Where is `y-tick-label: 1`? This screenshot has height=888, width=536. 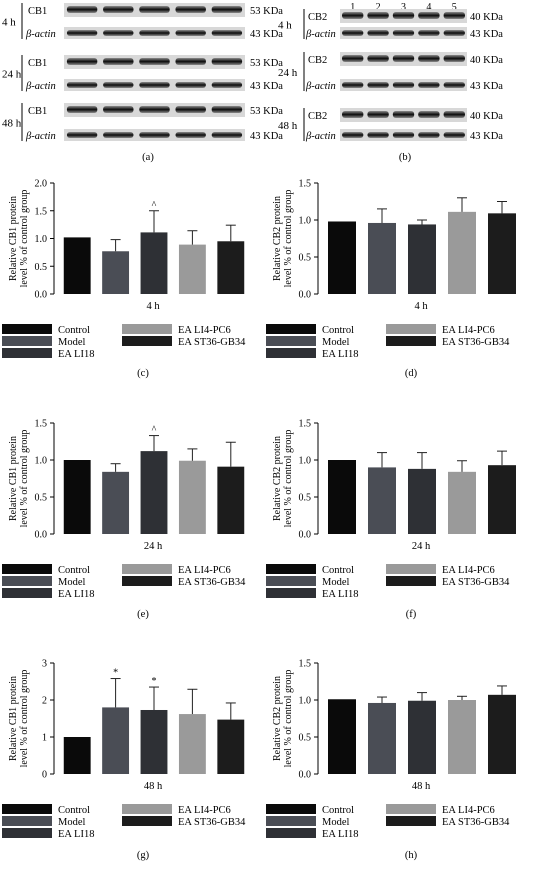
y-tick-label: 1 is located at coordinates (44, 738).